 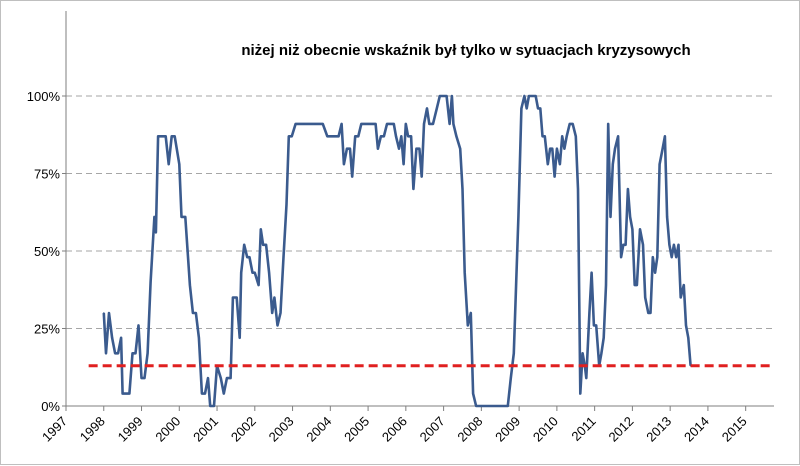 What do you see at coordinates (432, 429) in the screenshot?
I see `x-tick-label: 2007` at bounding box center [432, 429].